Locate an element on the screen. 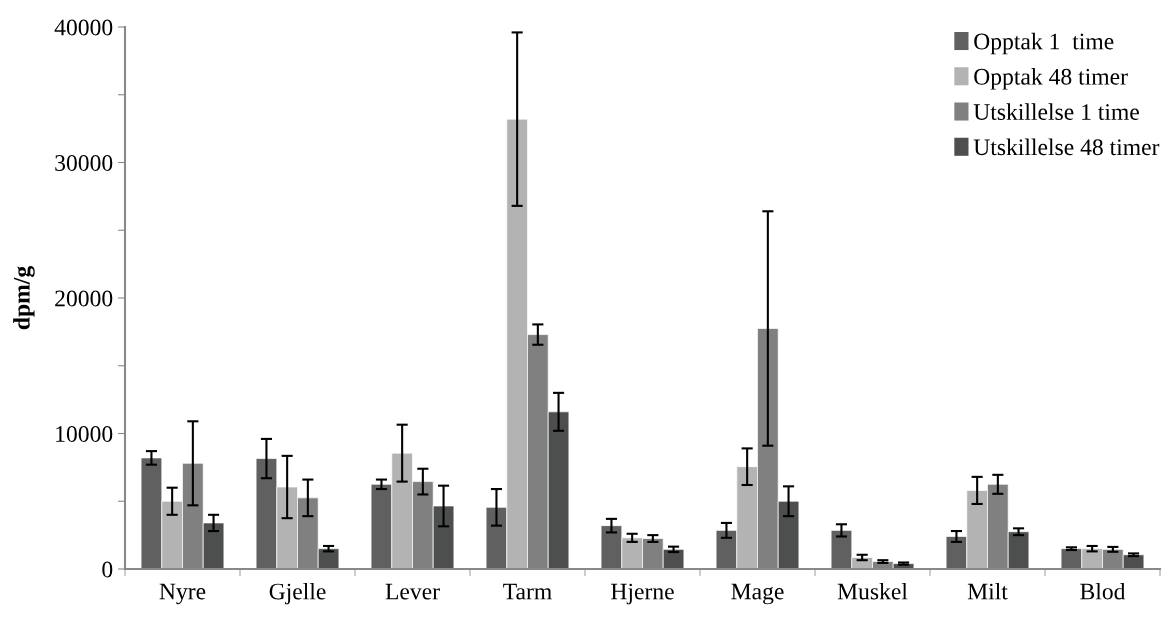 This screenshot has width=1166, height=617. legend-label: Utskillelse 48 timer is located at coordinates (1066, 147).